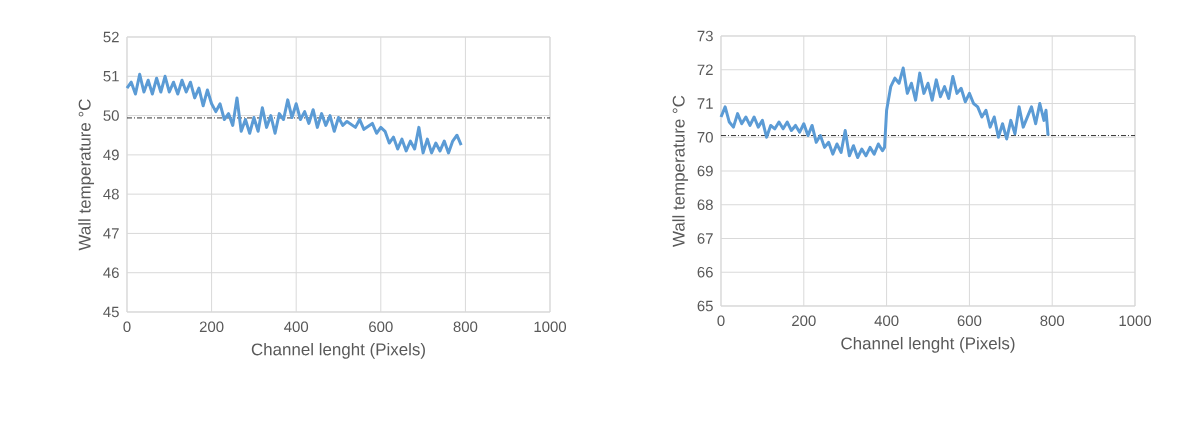 Image resolution: width=1191 pixels, height=426 pixels. What do you see at coordinates (705, 103) in the screenshot?
I see `y-tick-label: 71` at bounding box center [705, 103].